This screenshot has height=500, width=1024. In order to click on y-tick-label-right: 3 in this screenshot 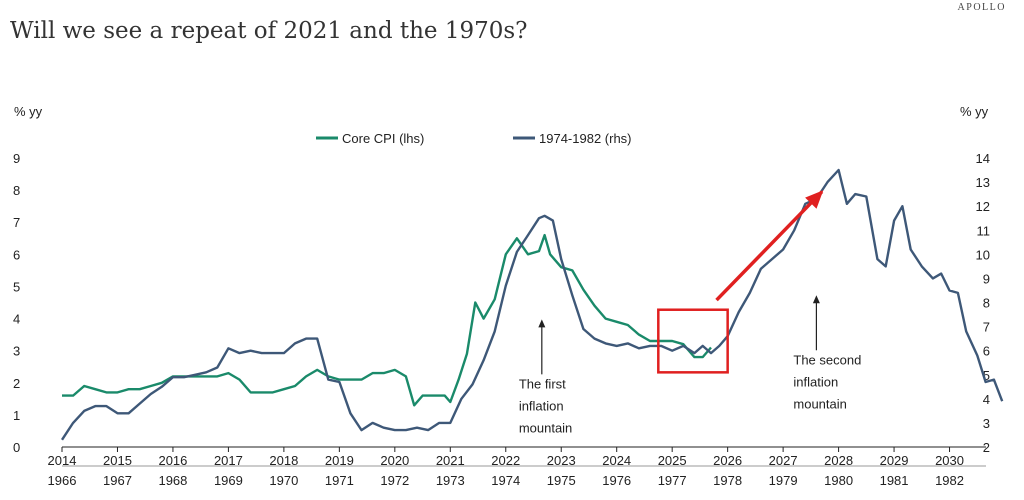, I will do `click(986, 423)`.